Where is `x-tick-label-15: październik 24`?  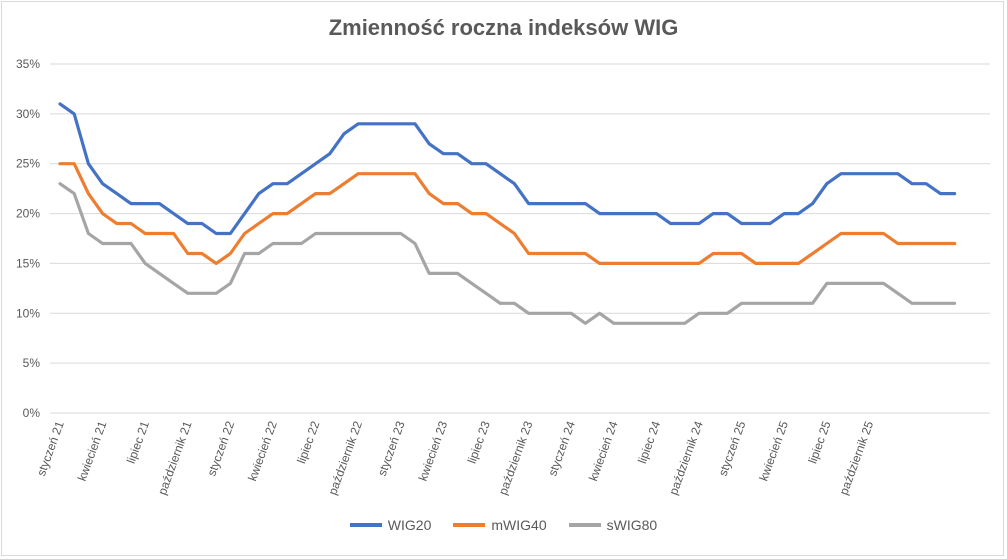
x-tick-label-15: październik 24 is located at coordinates (686, 458).